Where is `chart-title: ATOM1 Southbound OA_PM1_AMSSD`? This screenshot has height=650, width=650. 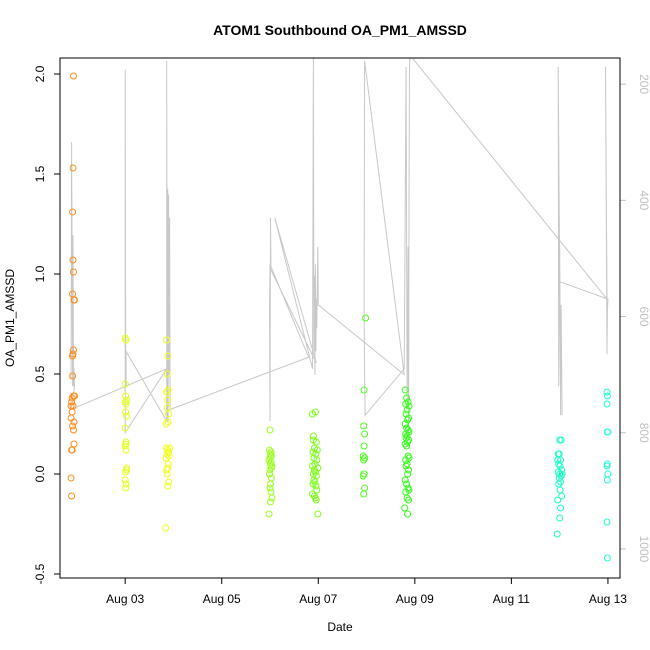
chart-title: ATOM1 Southbound OA_PM1_AMSSD is located at coordinates (340, 30).